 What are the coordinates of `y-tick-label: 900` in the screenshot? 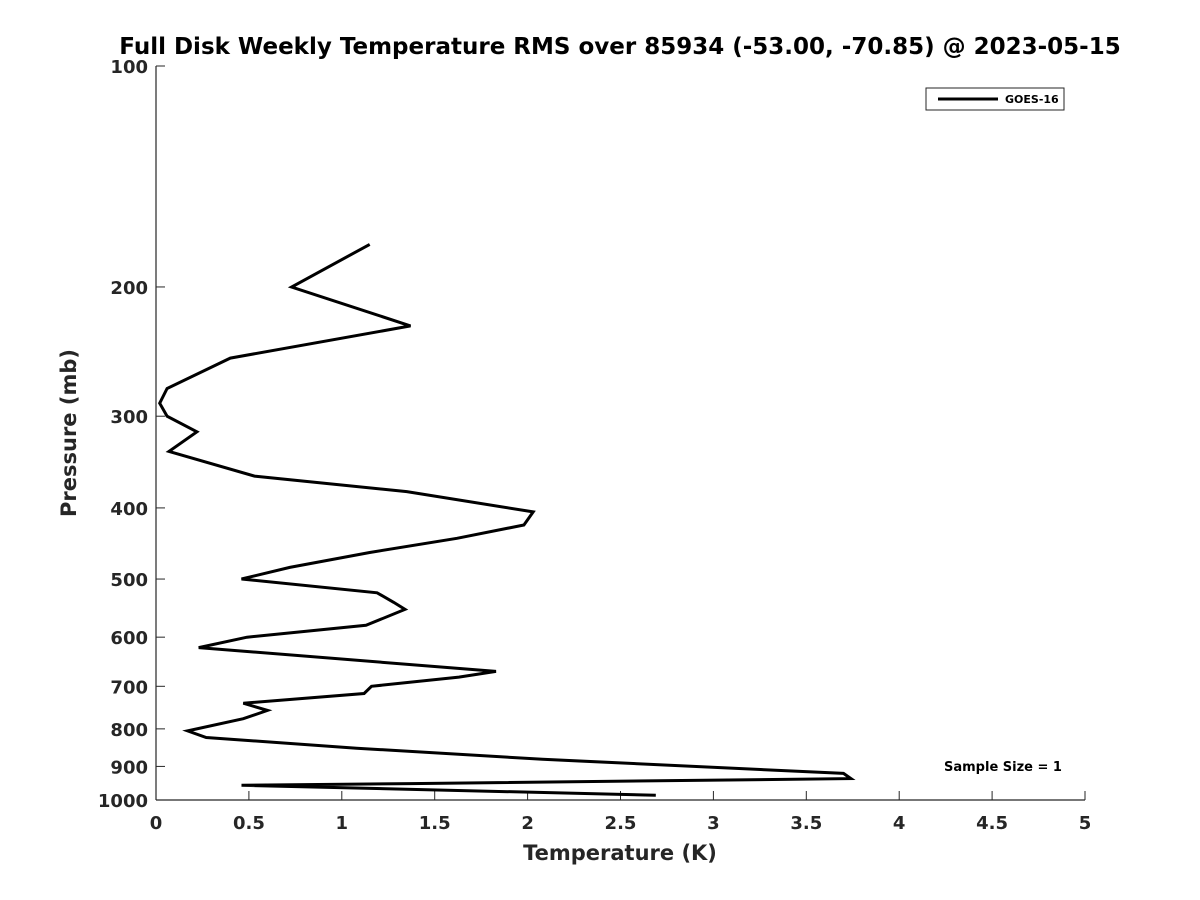 It's located at (129, 767).